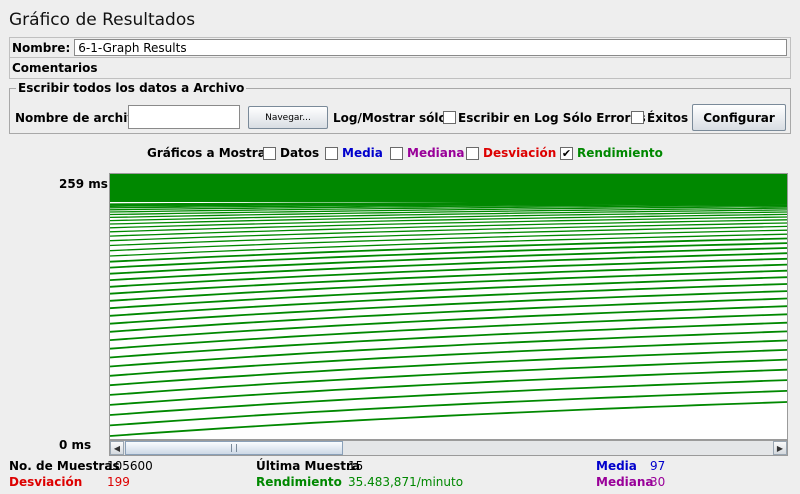 The width and height of the screenshot is (800, 494). Describe the element at coordinates (625, 482) in the screenshot. I see `median-label: Mediana` at that location.